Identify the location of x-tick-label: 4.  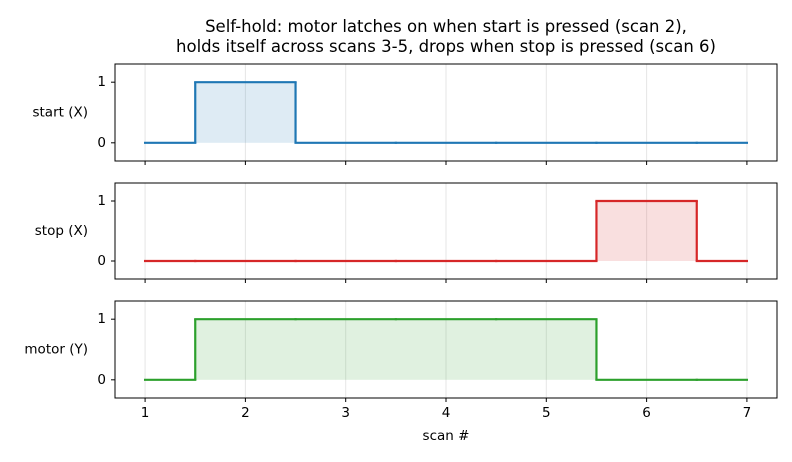
(446, 413).